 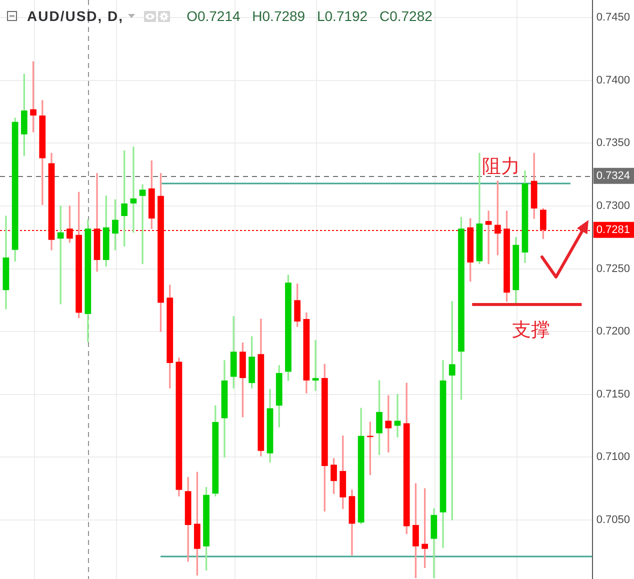 What do you see at coordinates (613, 176) in the screenshot?
I see `ref-line-label: 0.7324` at bounding box center [613, 176].